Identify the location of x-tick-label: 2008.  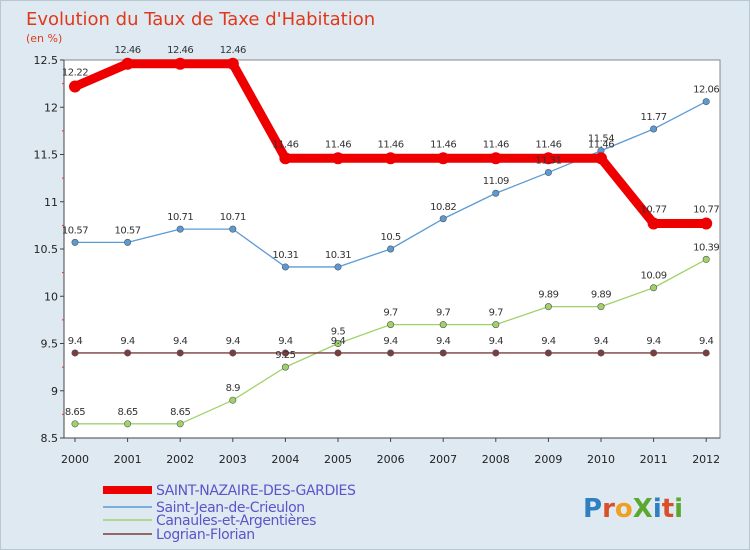
(496, 459).